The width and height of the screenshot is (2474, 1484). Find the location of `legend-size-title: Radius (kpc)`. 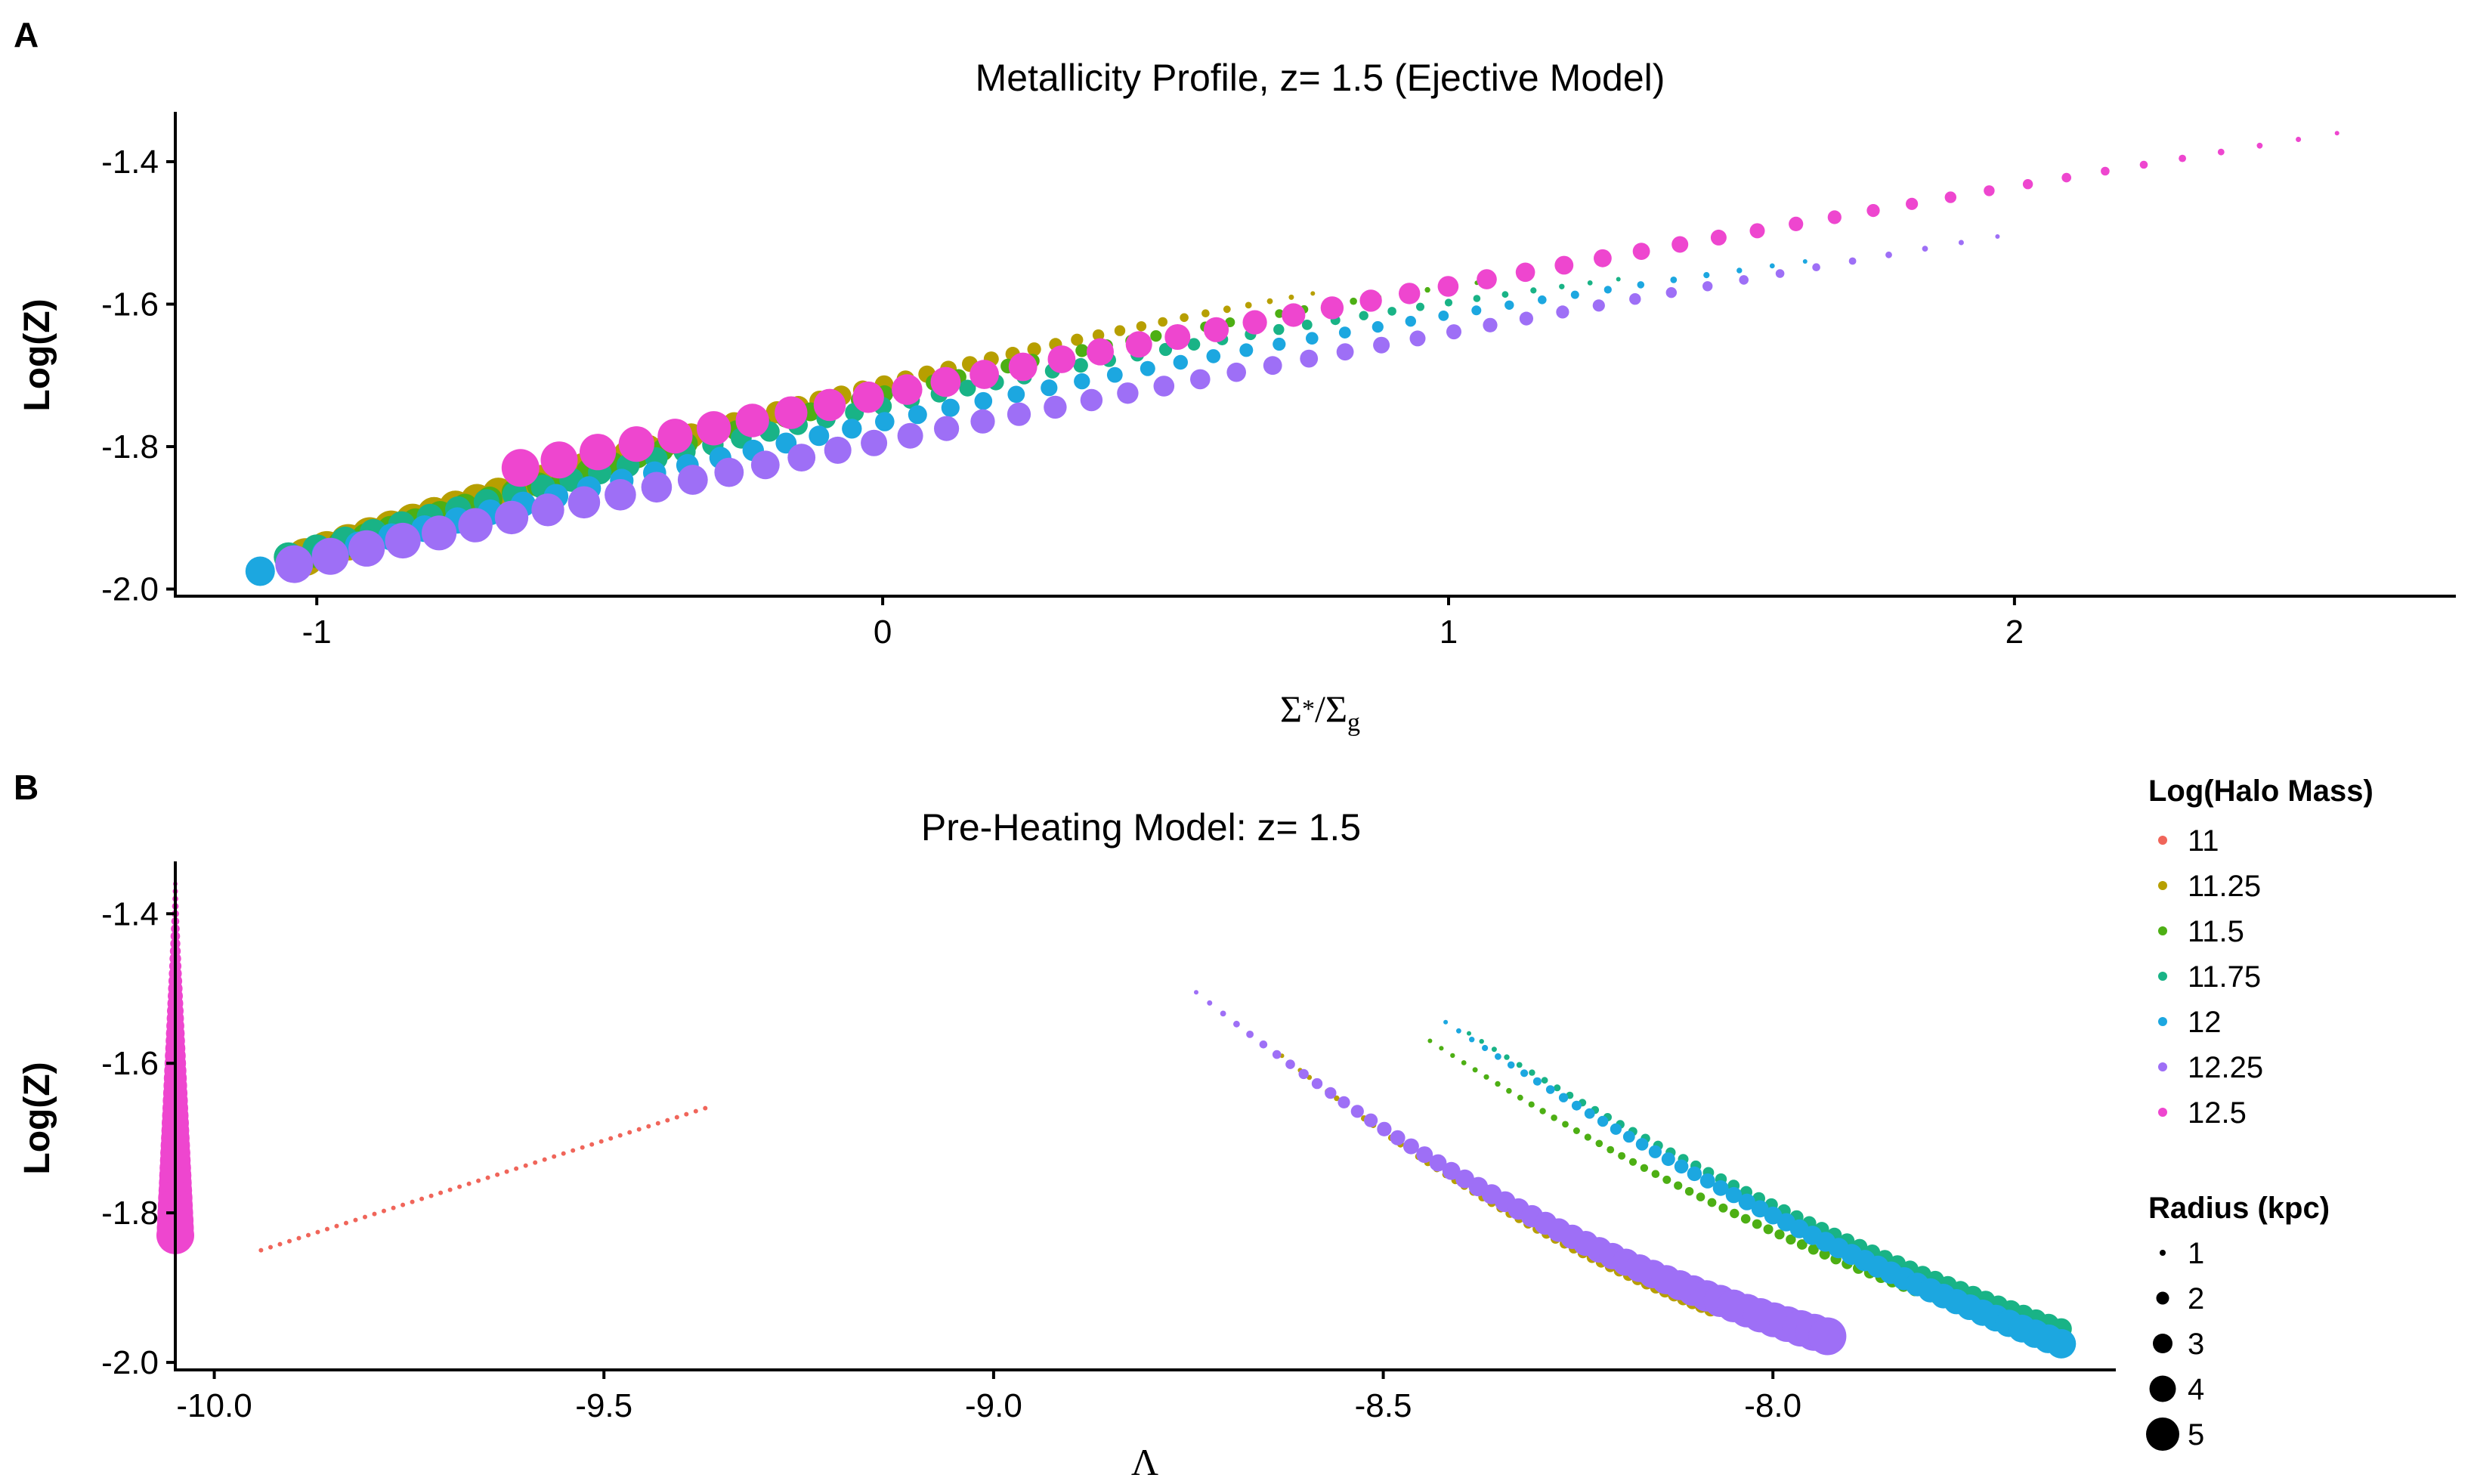

legend-size-title: Radius (kpc) is located at coordinates (2239, 1209).